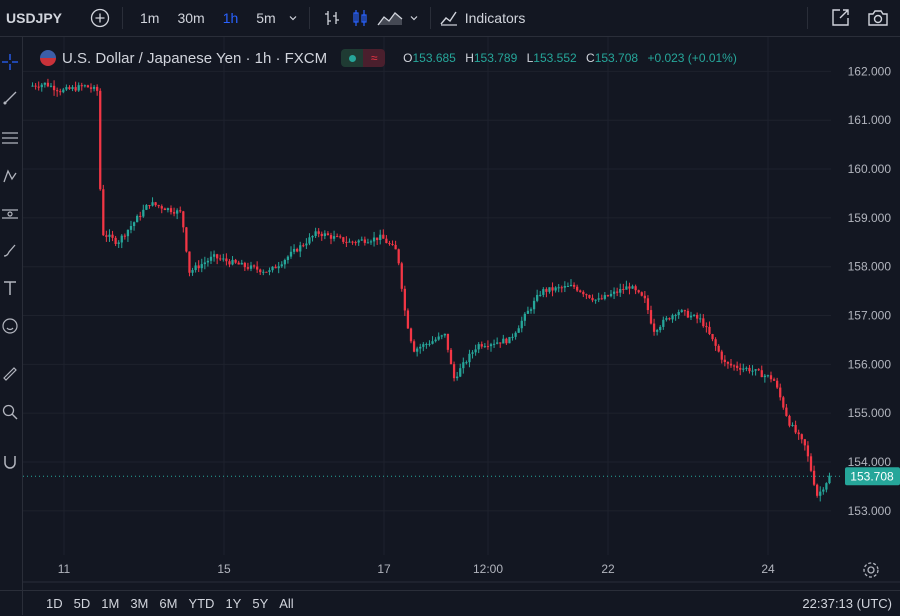 Image resolution: width=900 pixels, height=616 pixels. What do you see at coordinates (191, 18) in the screenshot?
I see `timeframe-30m: 30m` at bounding box center [191, 18].